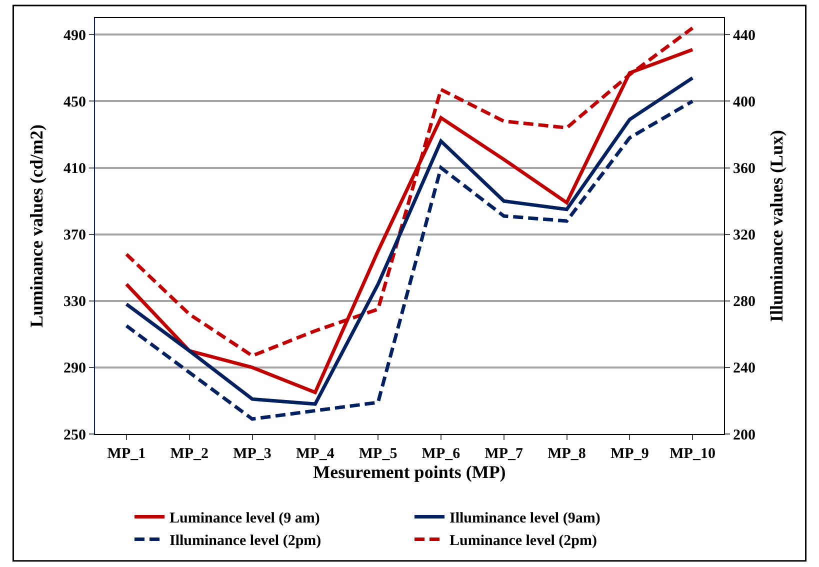 The height and width of the screenshot is (567, 819). I want to click on y2-tick-label: 320, so click(744, 236).